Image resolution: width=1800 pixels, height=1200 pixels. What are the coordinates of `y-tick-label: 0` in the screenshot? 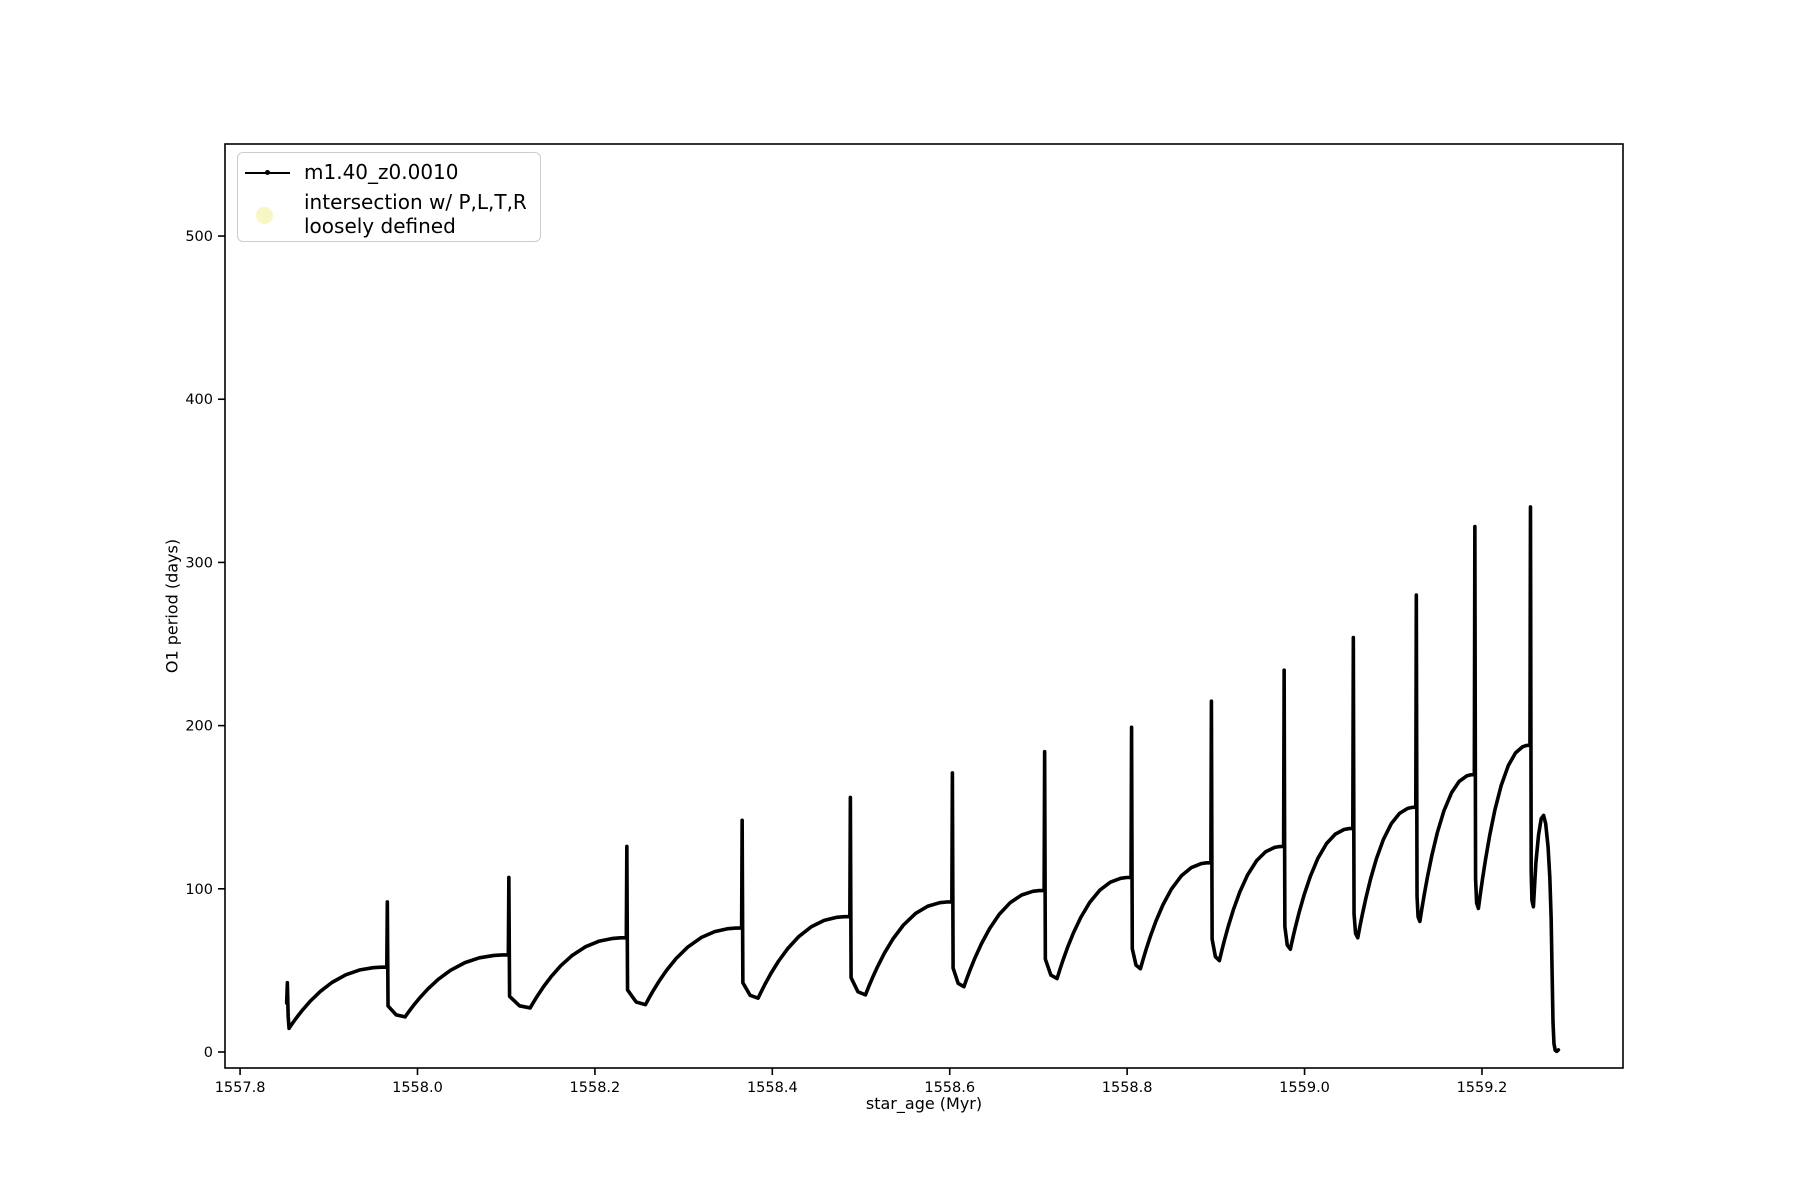 It's located at (208, 1053).